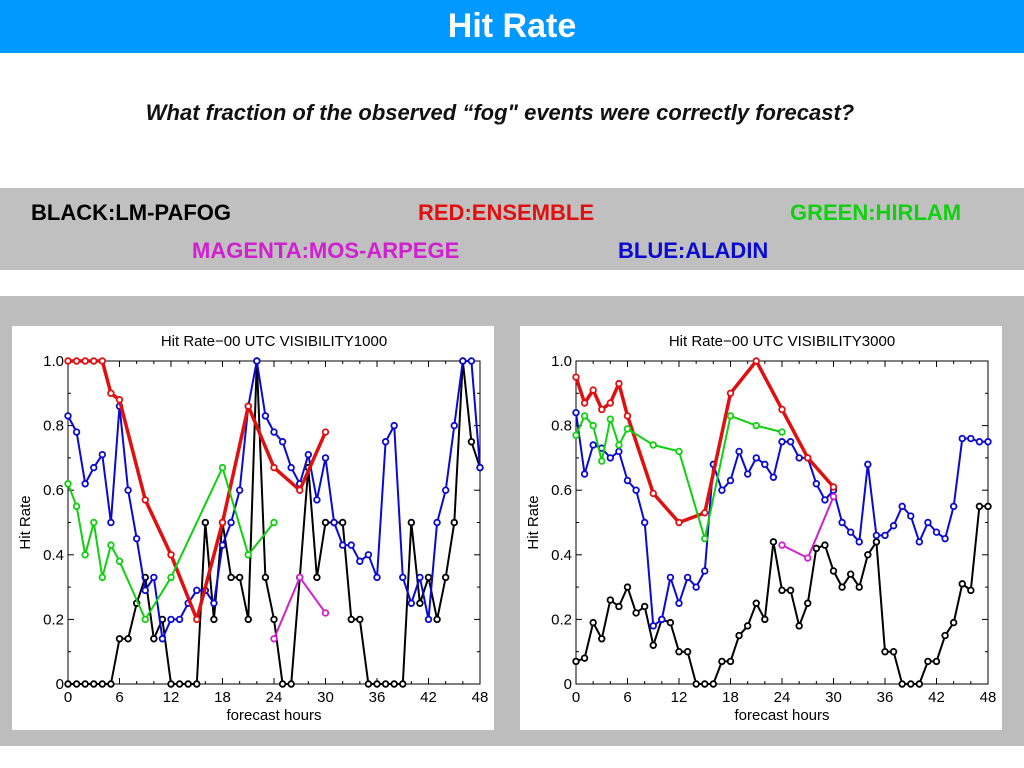 The width and height of the screenshot is (1024, 768). I want to click on series-line, so click(704, 442).